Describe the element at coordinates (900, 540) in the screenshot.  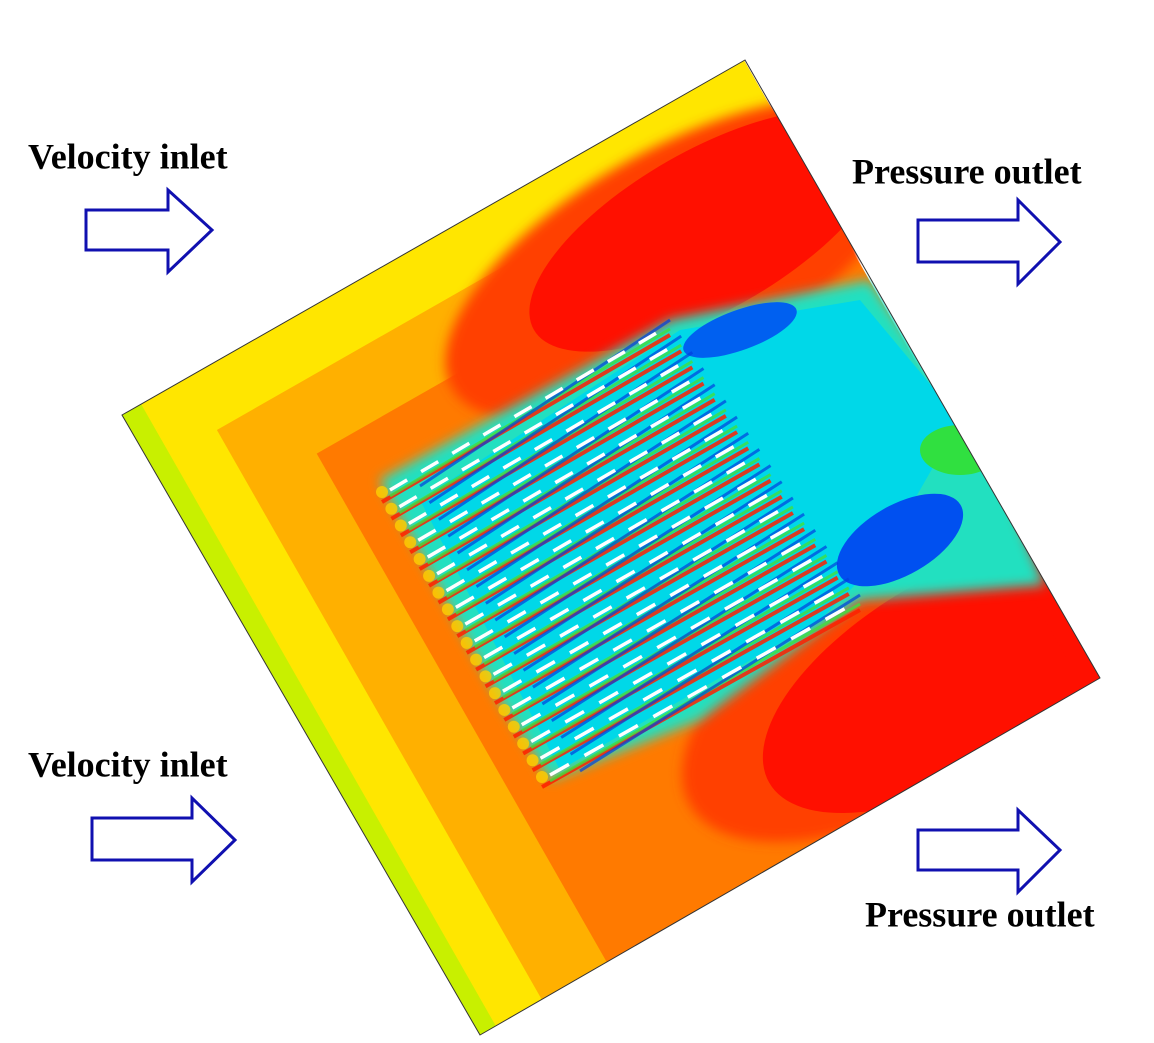
I see `wake-vortex` at that location.